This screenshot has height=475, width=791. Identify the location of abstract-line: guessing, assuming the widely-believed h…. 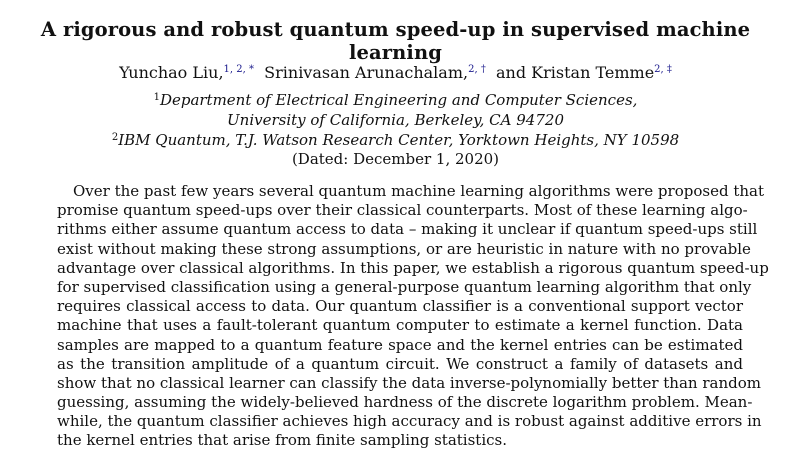
(405, 402).